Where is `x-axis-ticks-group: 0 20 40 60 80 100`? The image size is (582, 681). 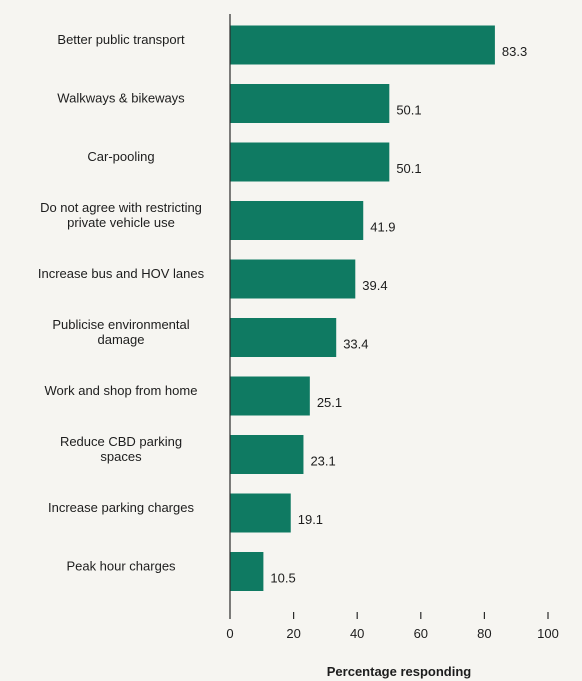 x-axis-ticks-group: 0 20 40 60 80 100 is located at coordinates (392, 626).